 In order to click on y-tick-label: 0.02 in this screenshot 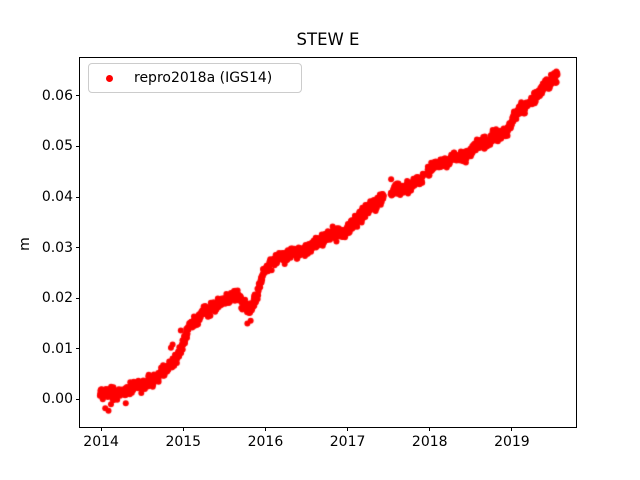, I will do `click(57, 298)`.